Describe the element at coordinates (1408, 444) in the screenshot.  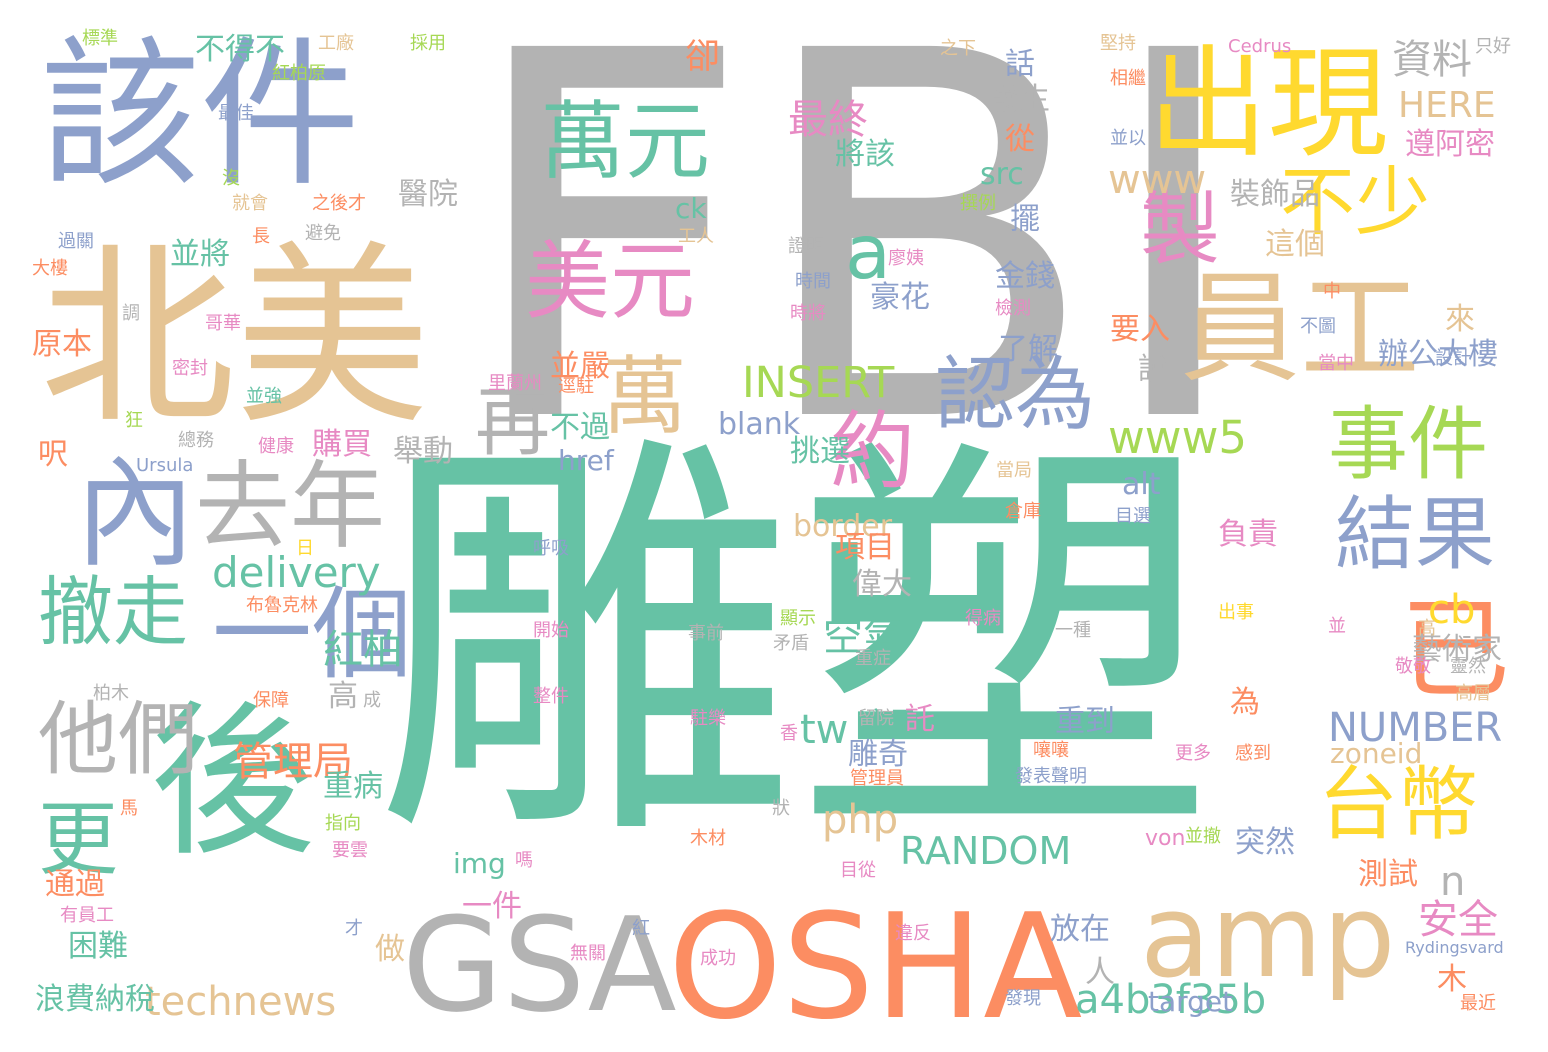
I see `cloud-word: 事件` at that location.